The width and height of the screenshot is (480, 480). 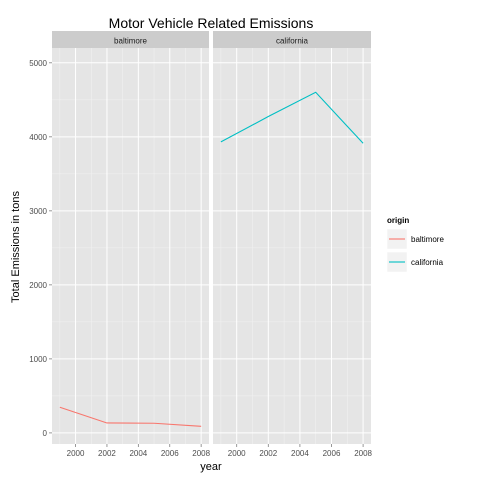 What do you see at coordinates (38, 359) in the screenshot?
I see `y-tick-label: 1000` at bounding box center [38, 359].